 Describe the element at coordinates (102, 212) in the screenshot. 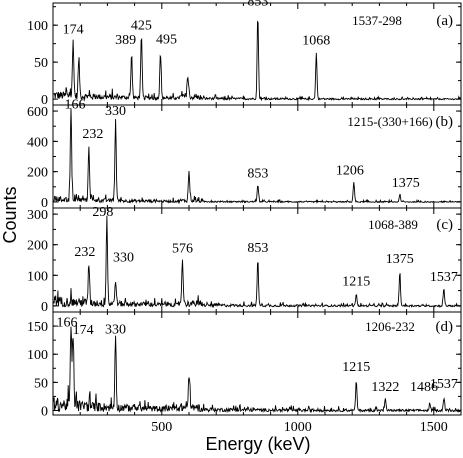

I see `peak-label: 298` at that location.